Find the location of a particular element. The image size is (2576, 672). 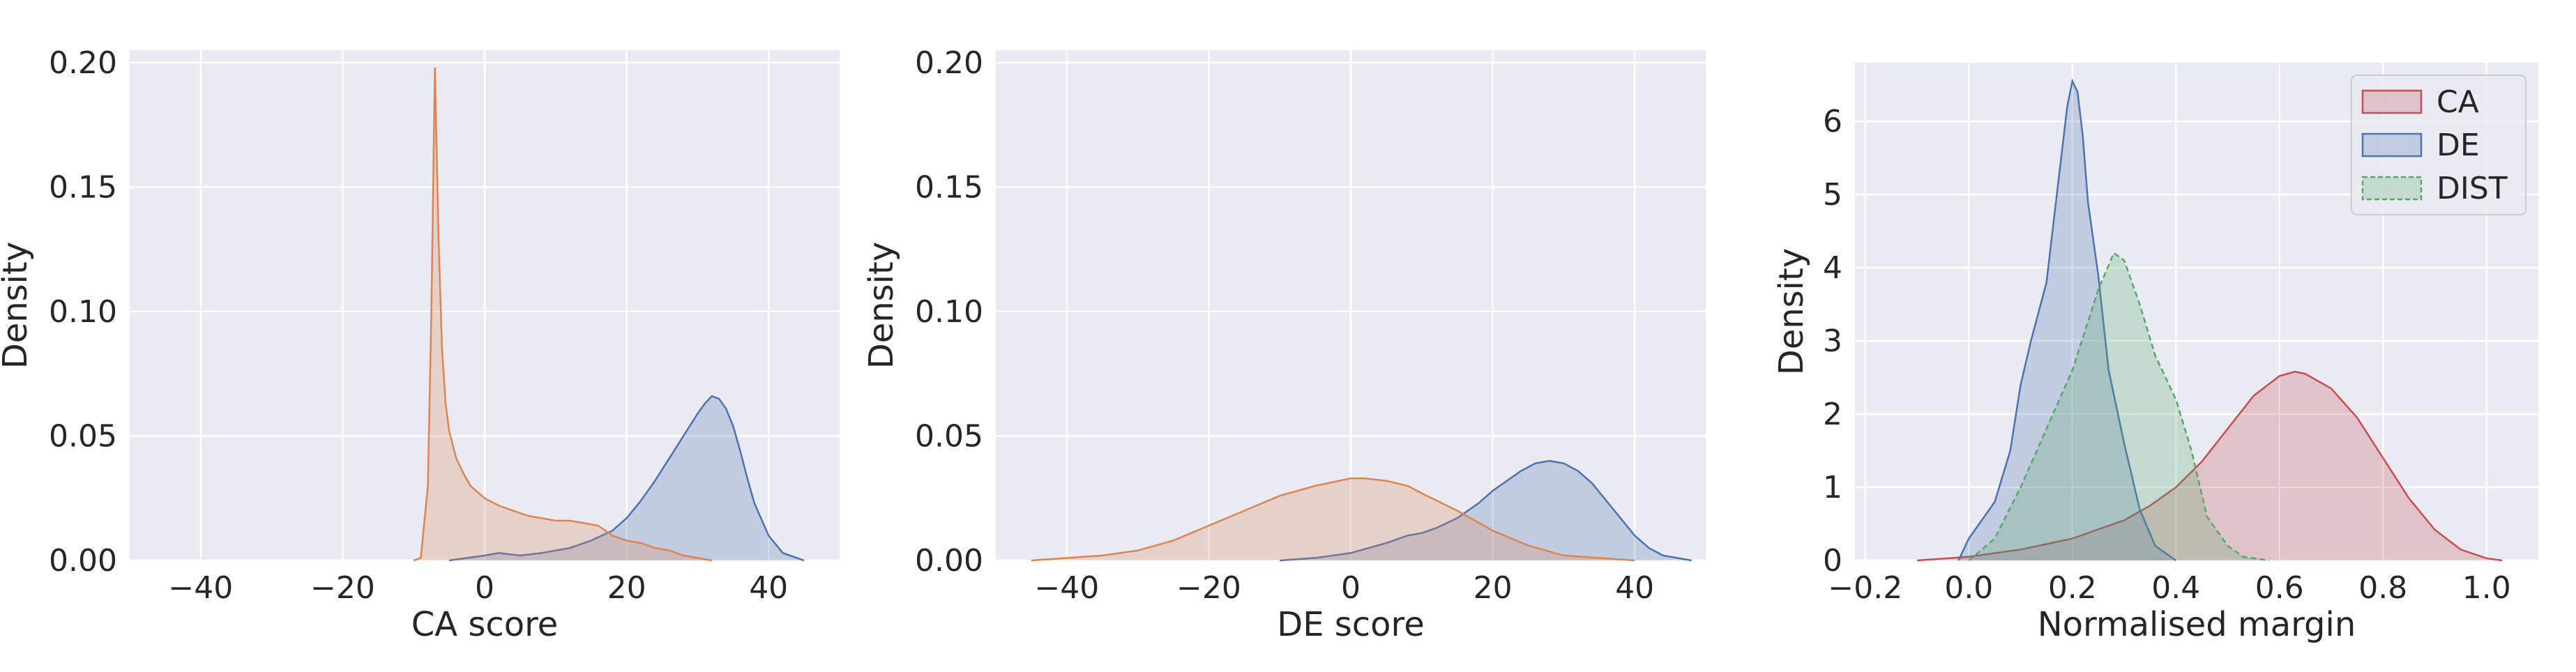

y-tick-label: 5 is located at coordinates (1832, 195).